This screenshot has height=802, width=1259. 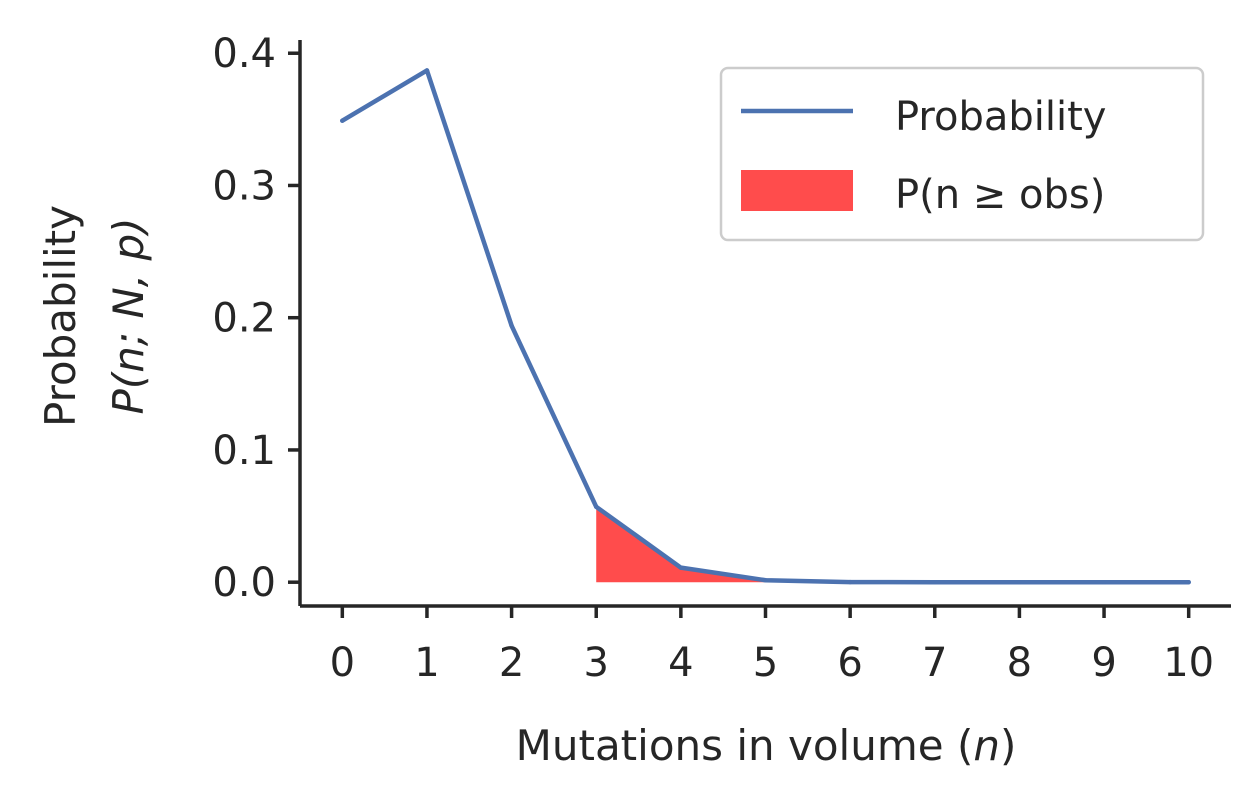 I want to click on tail-probability-area, so click(x=892, y=544).